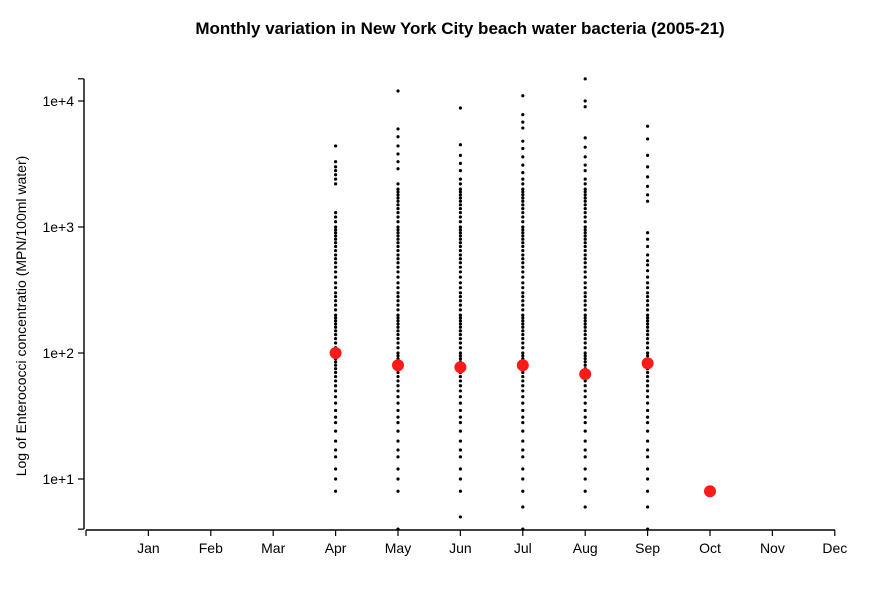  Describe the element at coordinates (211, 548) in the screenshot. I see `x-tick-label: Feb` at that location.